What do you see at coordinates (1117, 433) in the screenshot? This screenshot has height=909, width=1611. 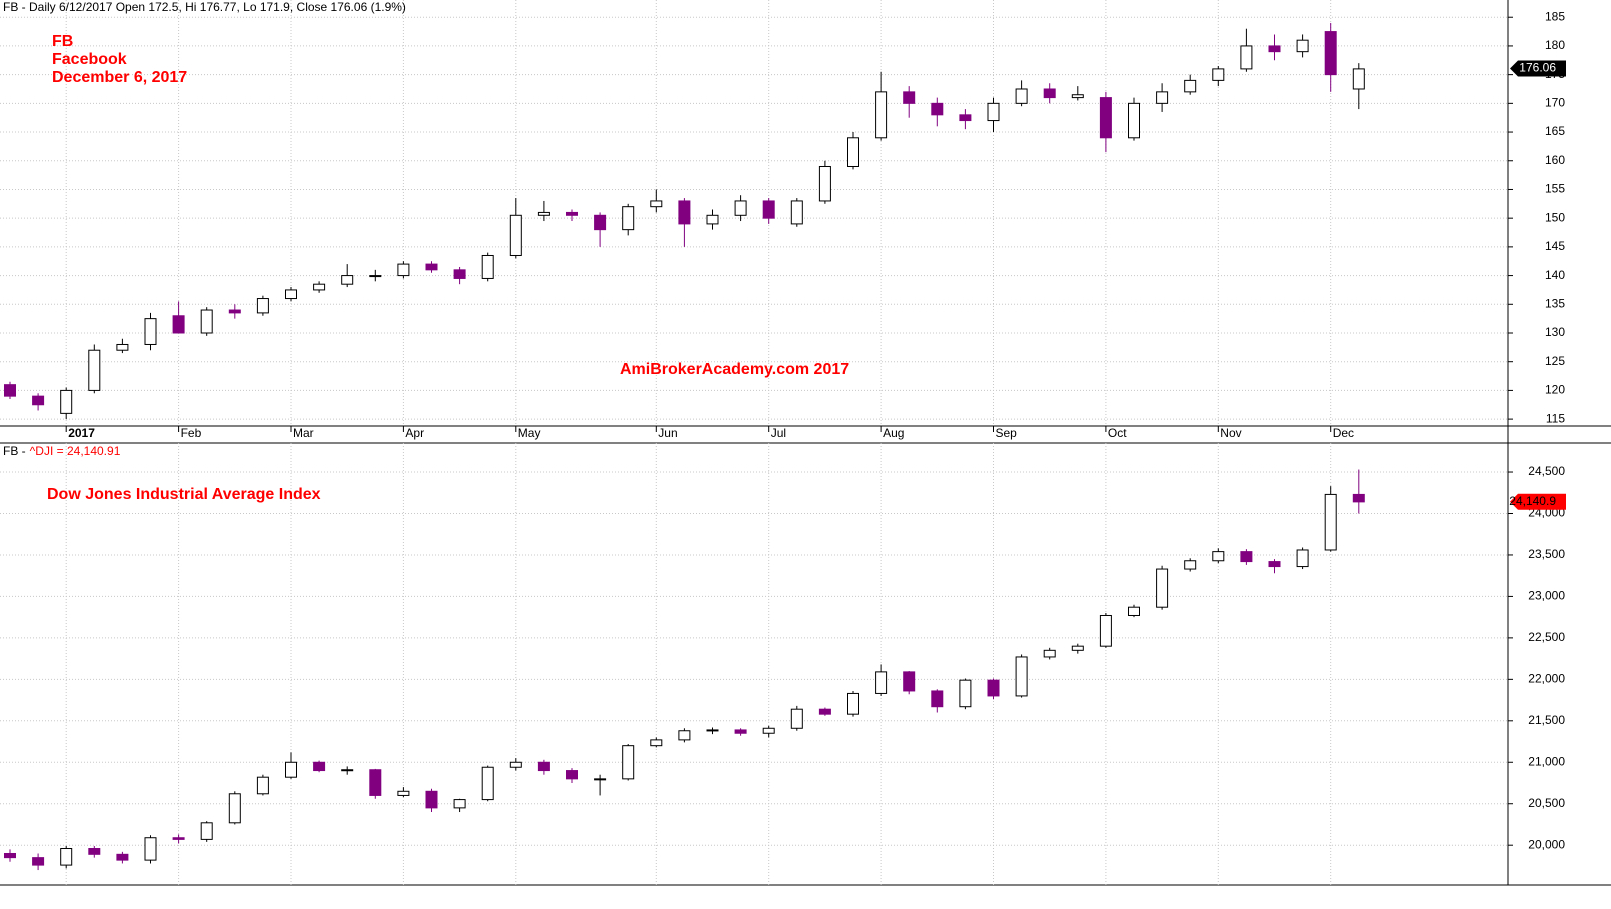 I see `x-tick-label: Oct` at bounding box center [1117, 433].